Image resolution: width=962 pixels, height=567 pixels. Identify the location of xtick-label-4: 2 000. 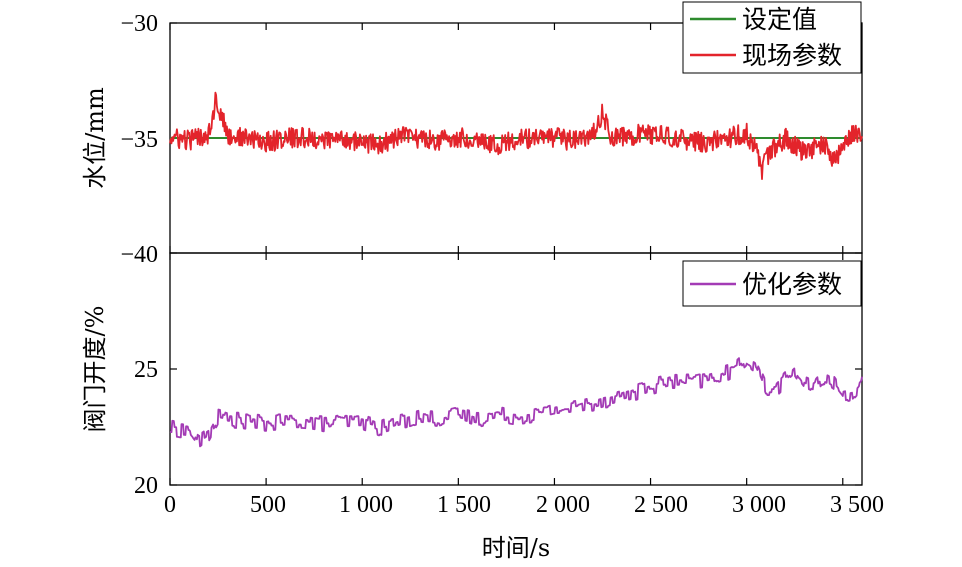
(563, 505).